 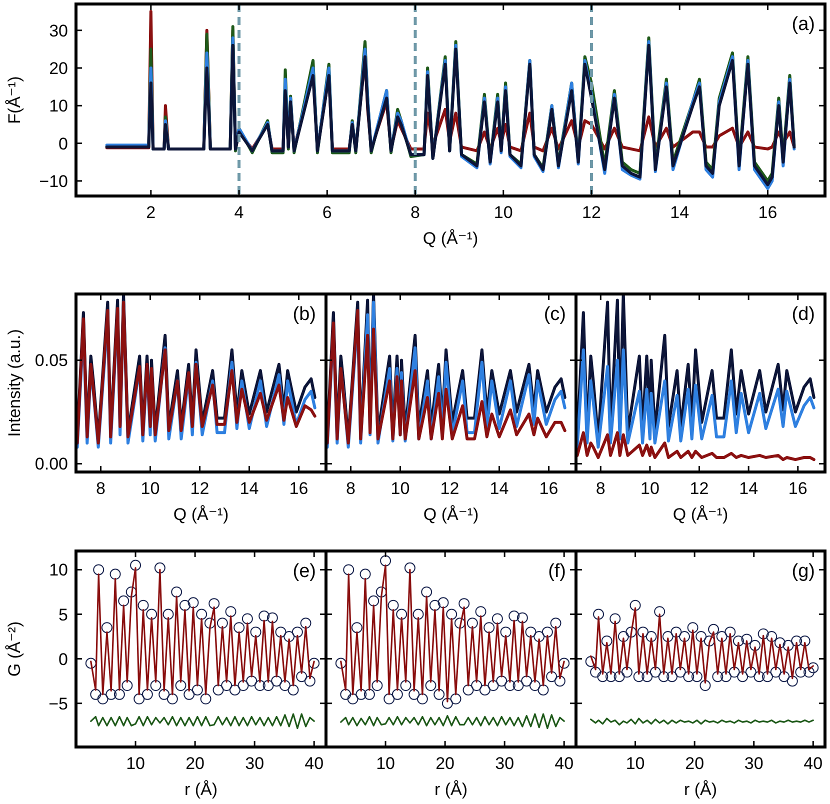 What do you see at coordinates (63, 144) in the screenshot?
I see `y-tick-label: 0` at bounding box center [63, 144].